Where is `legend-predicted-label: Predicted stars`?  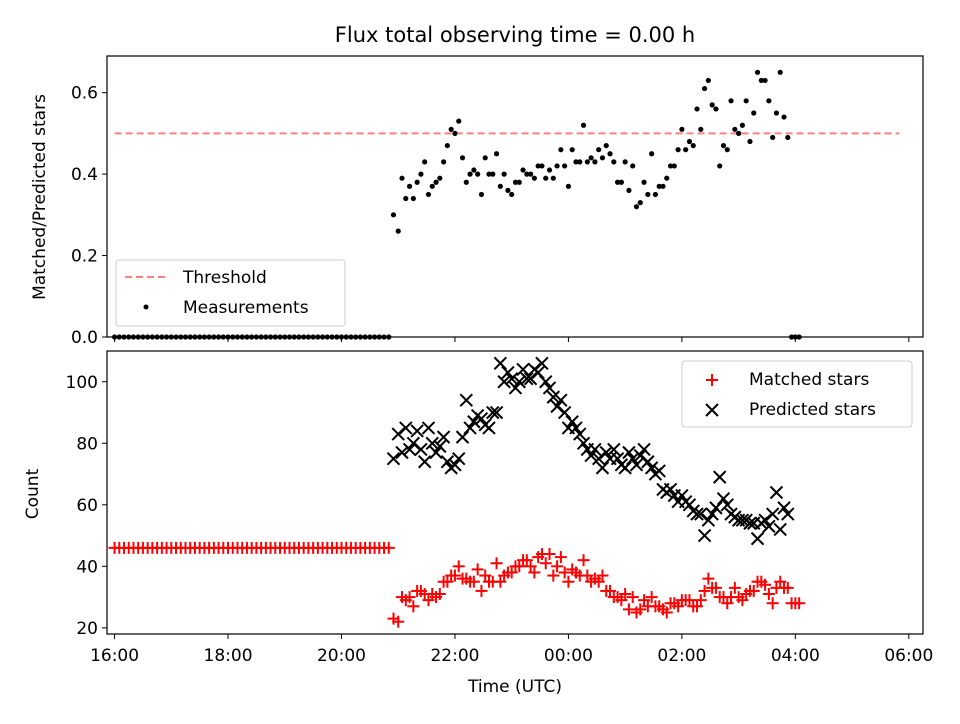 legend-predicted-label: Predicted stars is located at coordinates (812, 410).